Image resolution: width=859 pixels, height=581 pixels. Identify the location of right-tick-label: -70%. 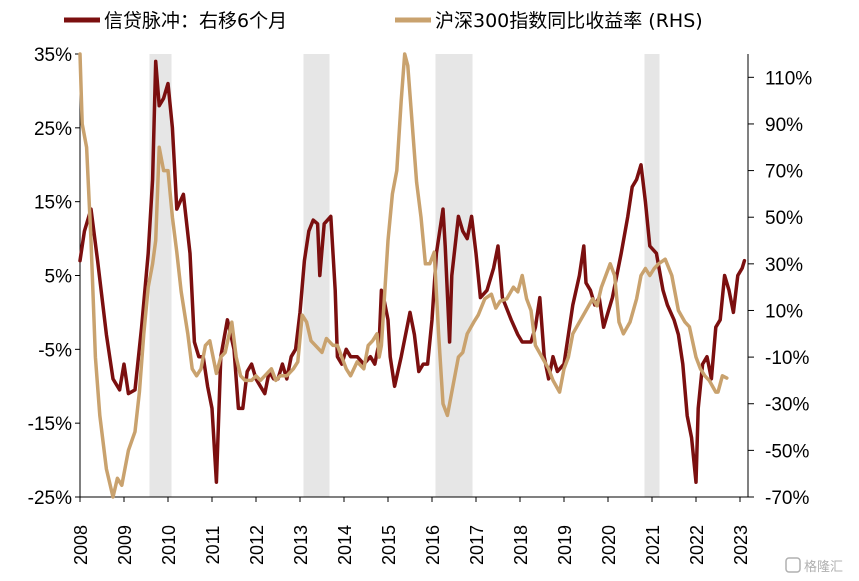
(787, 498).